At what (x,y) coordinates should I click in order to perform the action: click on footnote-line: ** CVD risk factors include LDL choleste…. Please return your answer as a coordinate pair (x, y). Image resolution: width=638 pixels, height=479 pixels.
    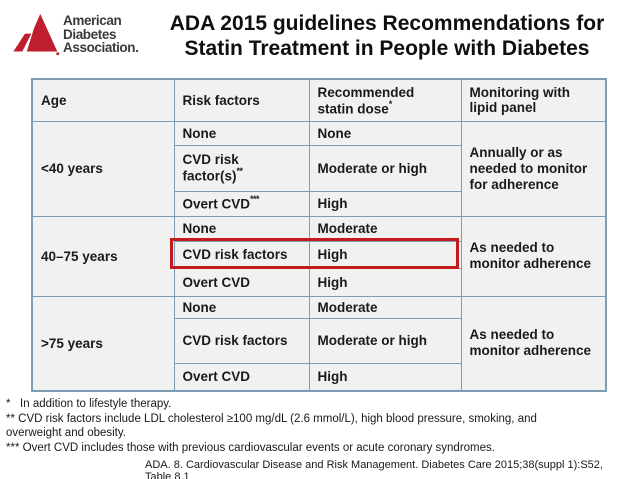
    Looking at the image, I should click on (271, 418).